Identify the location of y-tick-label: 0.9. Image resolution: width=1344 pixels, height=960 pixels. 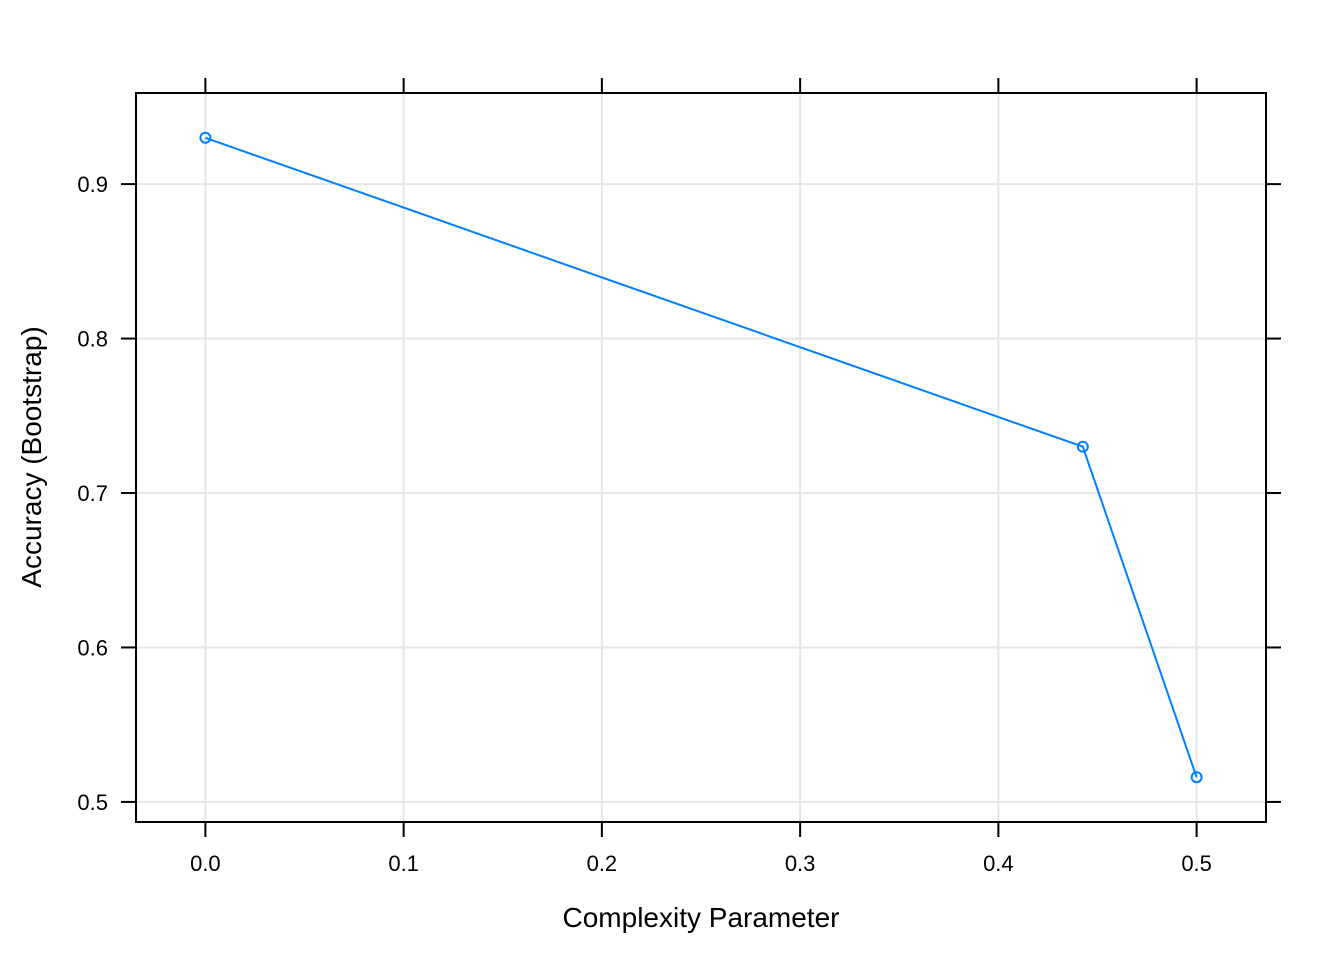
(92, 184).